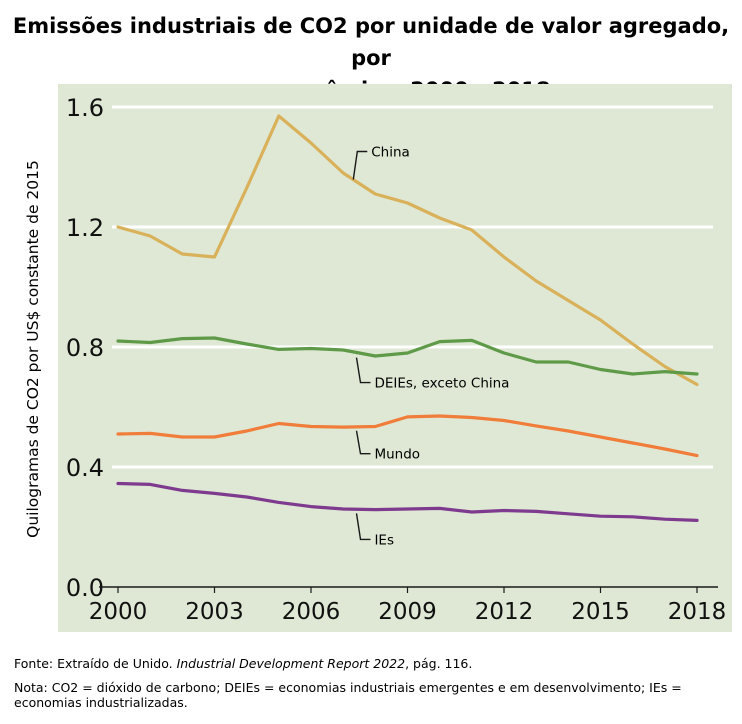 This screenshot has width=742, height=724. I want to click on x-tick-label: 2012, so click(504, 612).